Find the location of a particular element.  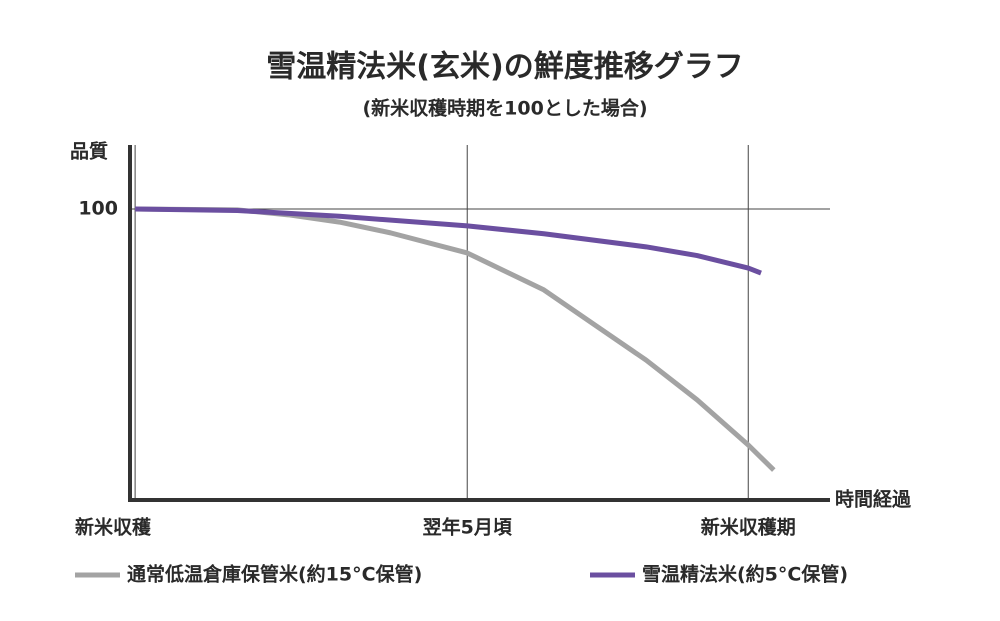

y-axis-label: 品質 is located at coordinates (89, 151).